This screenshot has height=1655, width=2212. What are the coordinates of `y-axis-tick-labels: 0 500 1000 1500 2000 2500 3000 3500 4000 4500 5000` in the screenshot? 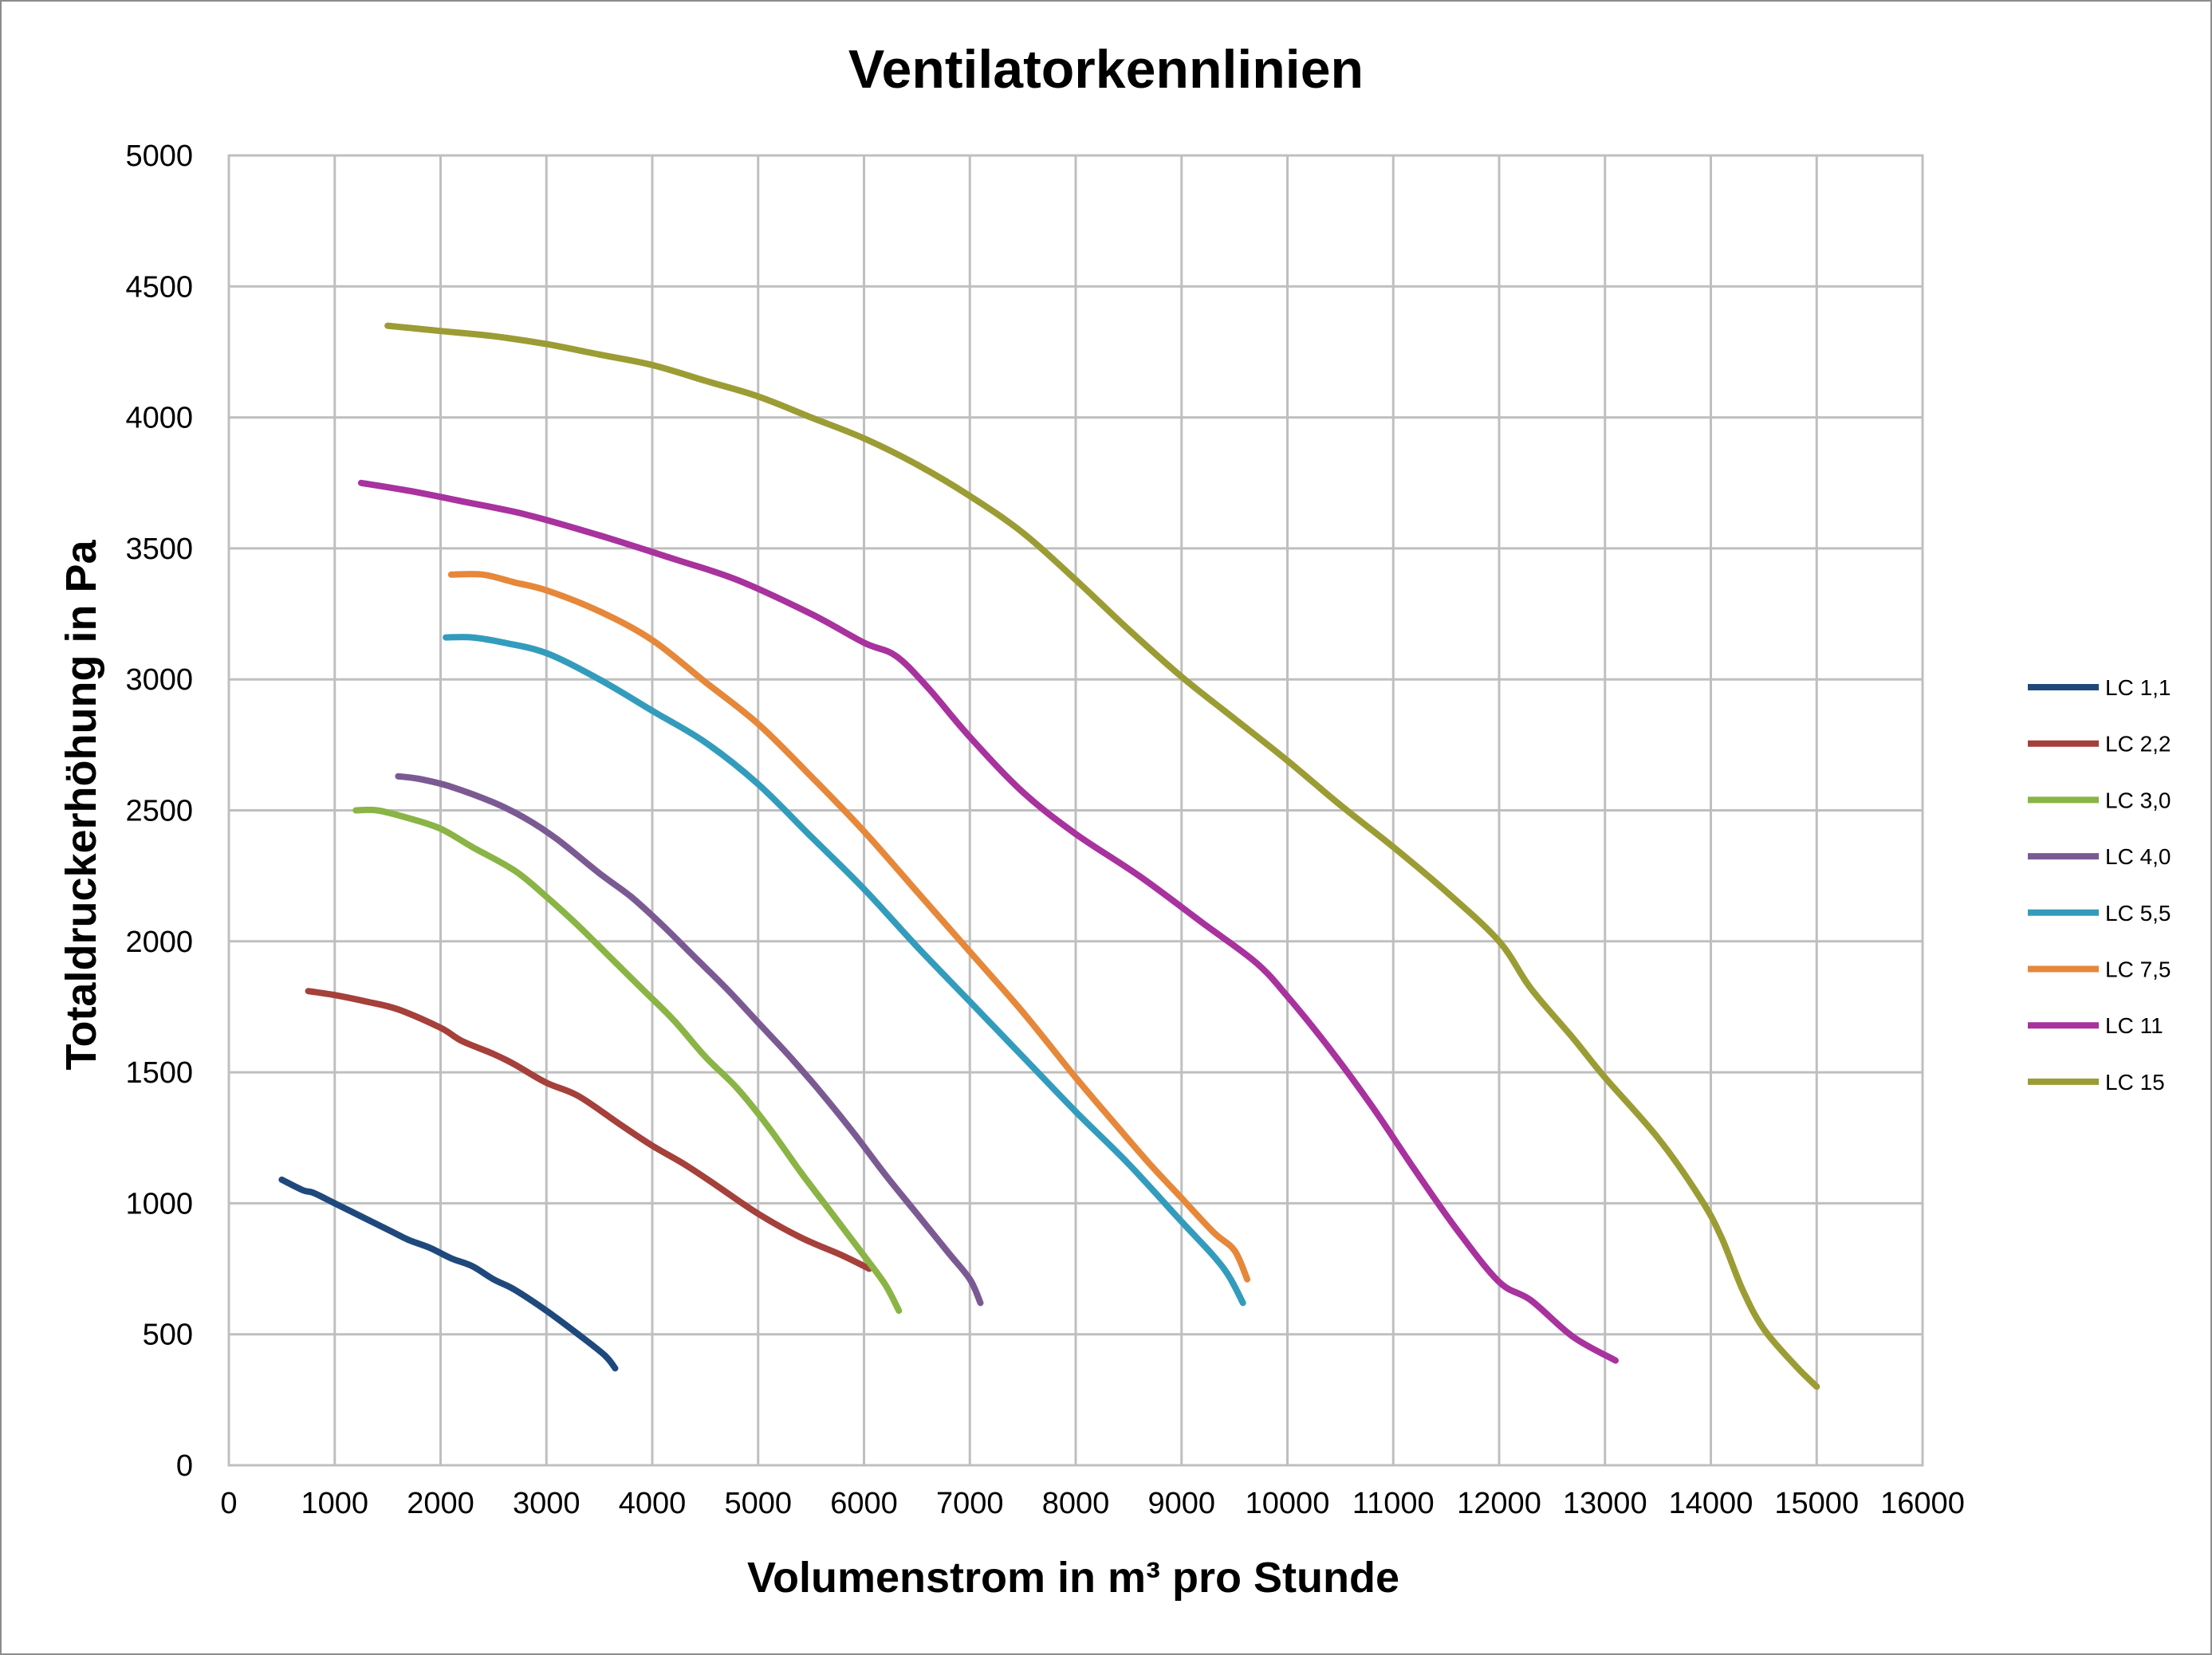 It's located at (159, 811).